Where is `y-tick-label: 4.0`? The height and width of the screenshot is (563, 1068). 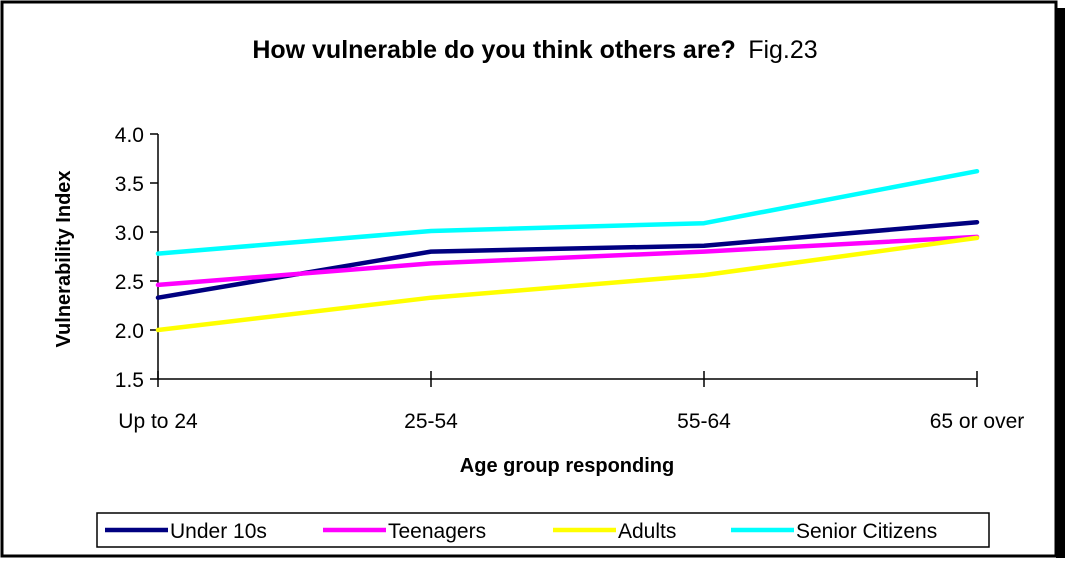 y-tick-label: 4.0 is located at coordinates (129, 135).